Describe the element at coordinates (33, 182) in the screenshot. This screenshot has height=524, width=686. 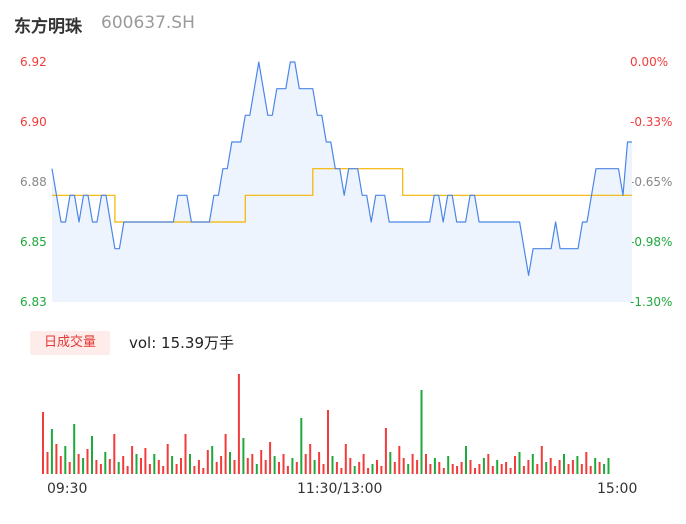
I see `price-tick-label: 6.88` at that location.